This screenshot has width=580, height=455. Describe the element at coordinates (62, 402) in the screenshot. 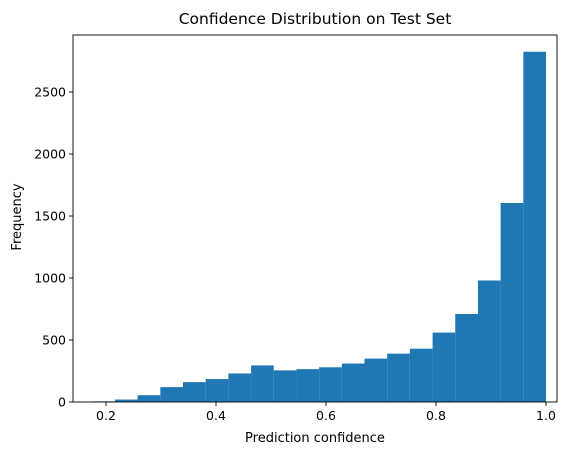

I see `y-tick-label: 0` at that location.